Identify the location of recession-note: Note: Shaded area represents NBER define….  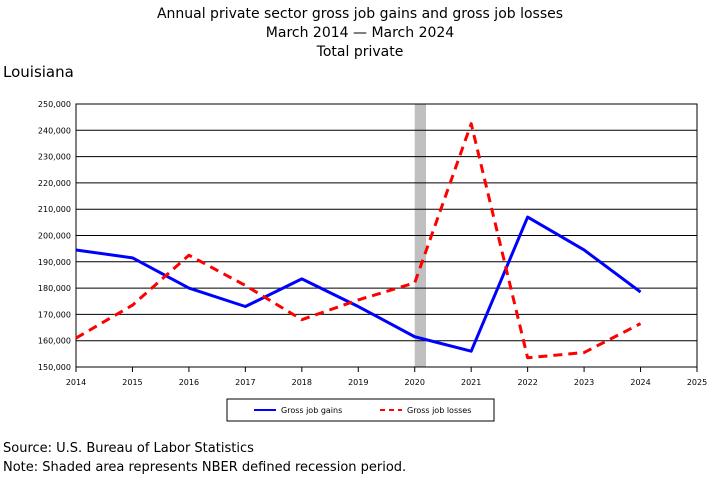
(205, 467).